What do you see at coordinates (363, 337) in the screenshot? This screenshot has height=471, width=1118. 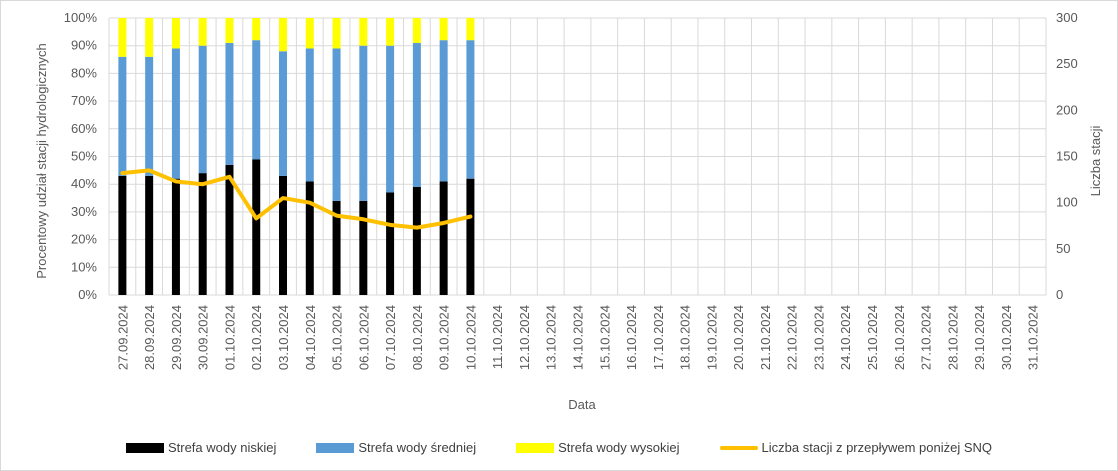 I see `x-tick-label: 06.10.2024` at bounding box center [363, 337].